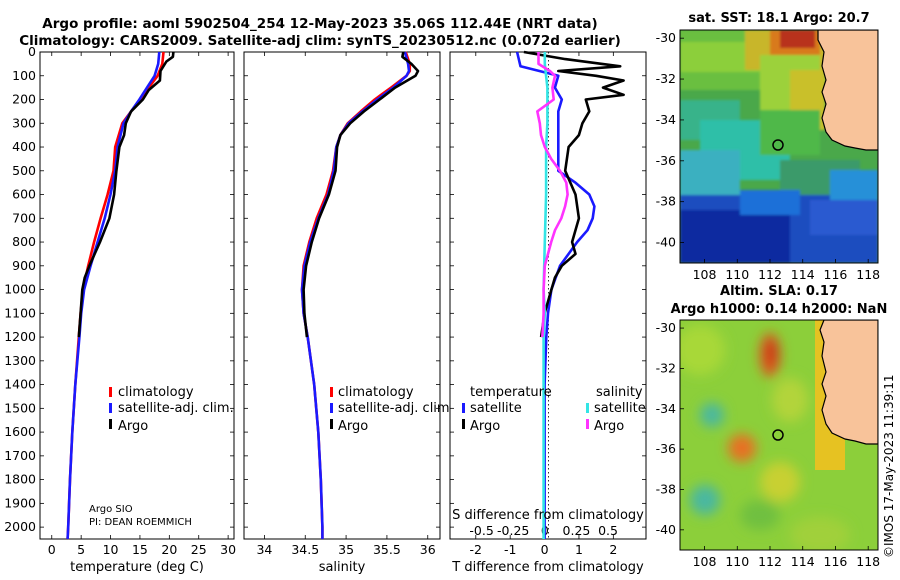 This screenshot has width=900, height=580. I want to click on legend-label-sal-argo: Argo, so click(609, 426).